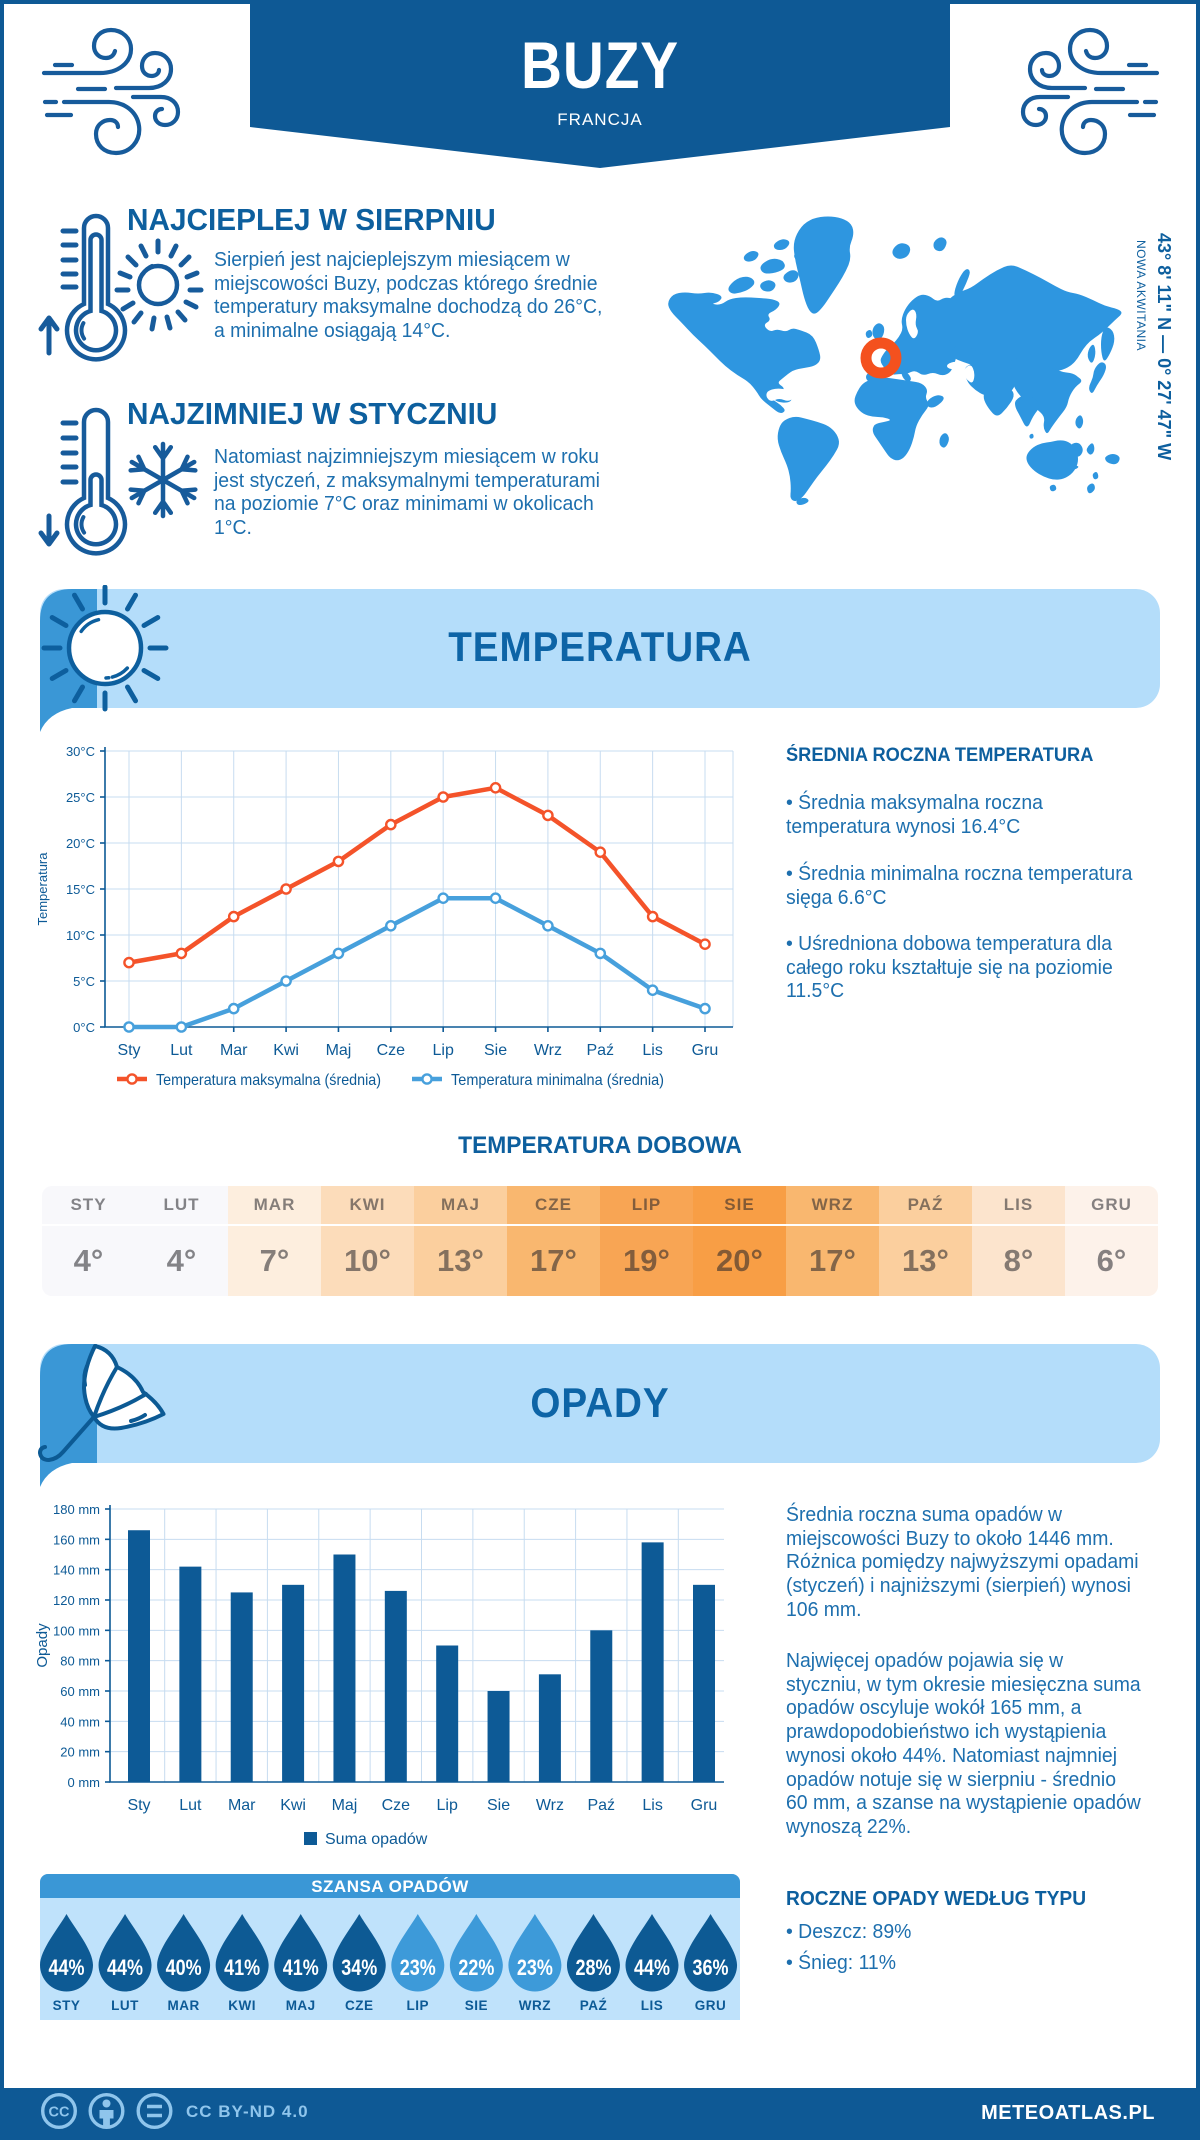 This screenshot has width=1200, height=2140. Describe the element at coordinates (59, 2113) in the screenshot. I see `svg-text: CC` at that location.